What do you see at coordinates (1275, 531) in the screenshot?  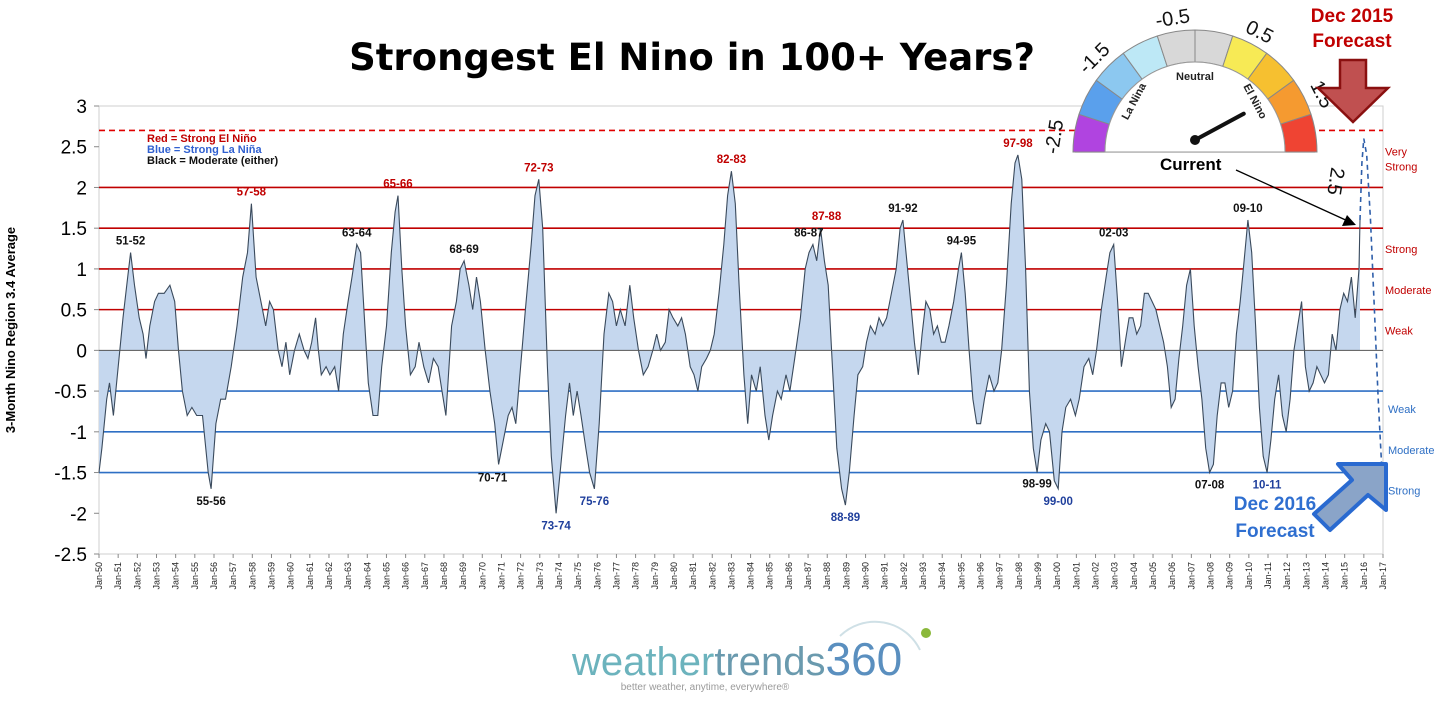 I see `bottom-forecast-label: Forecast` at bounding box center [1275, 531].